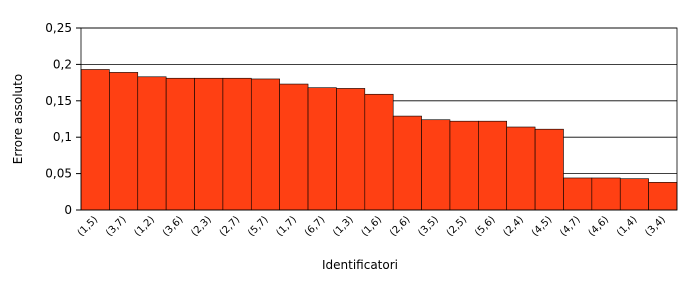 This screenshot has width=693, height=293. Describe the element at coordinates (88, 226) in the screenshot. I see `x-tick-label: (1,5)` at that location.